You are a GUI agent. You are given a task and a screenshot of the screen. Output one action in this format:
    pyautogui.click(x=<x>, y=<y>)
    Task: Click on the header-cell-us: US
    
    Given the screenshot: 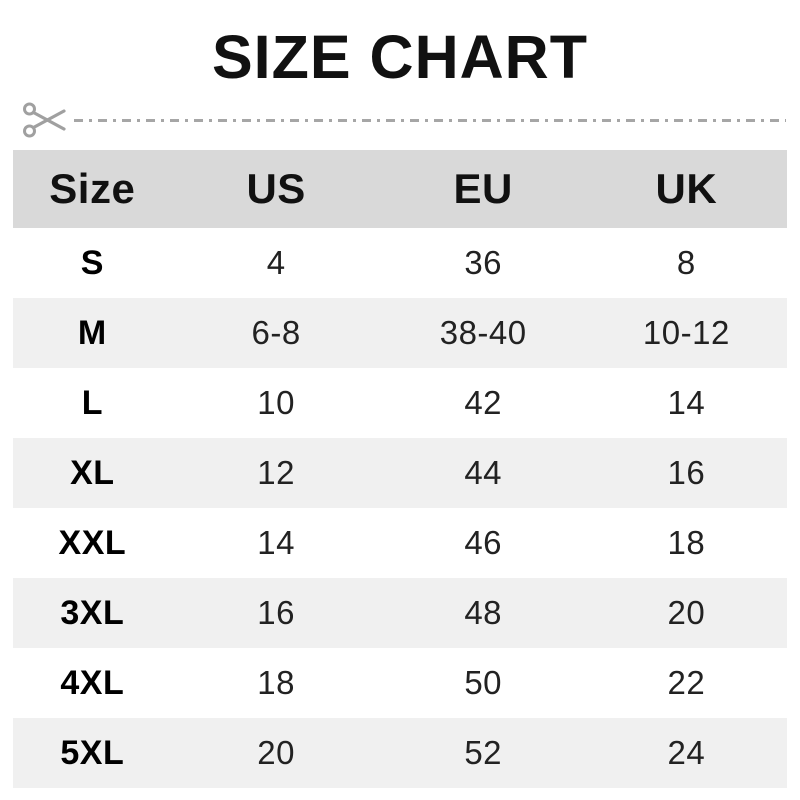 What is the action you would take?
    pyautogui.click(x=276, y=188)
    